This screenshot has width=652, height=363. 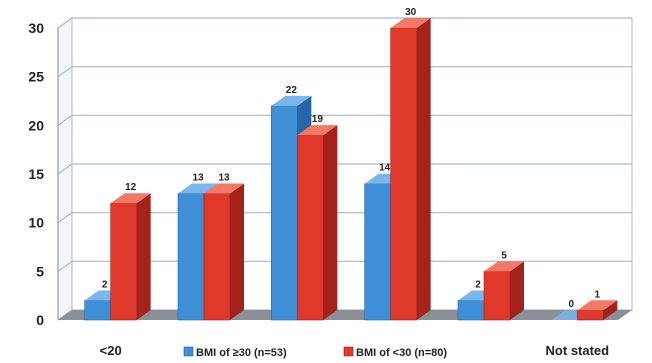 I want to click on data-label: 19, so click(x=318, y=119).